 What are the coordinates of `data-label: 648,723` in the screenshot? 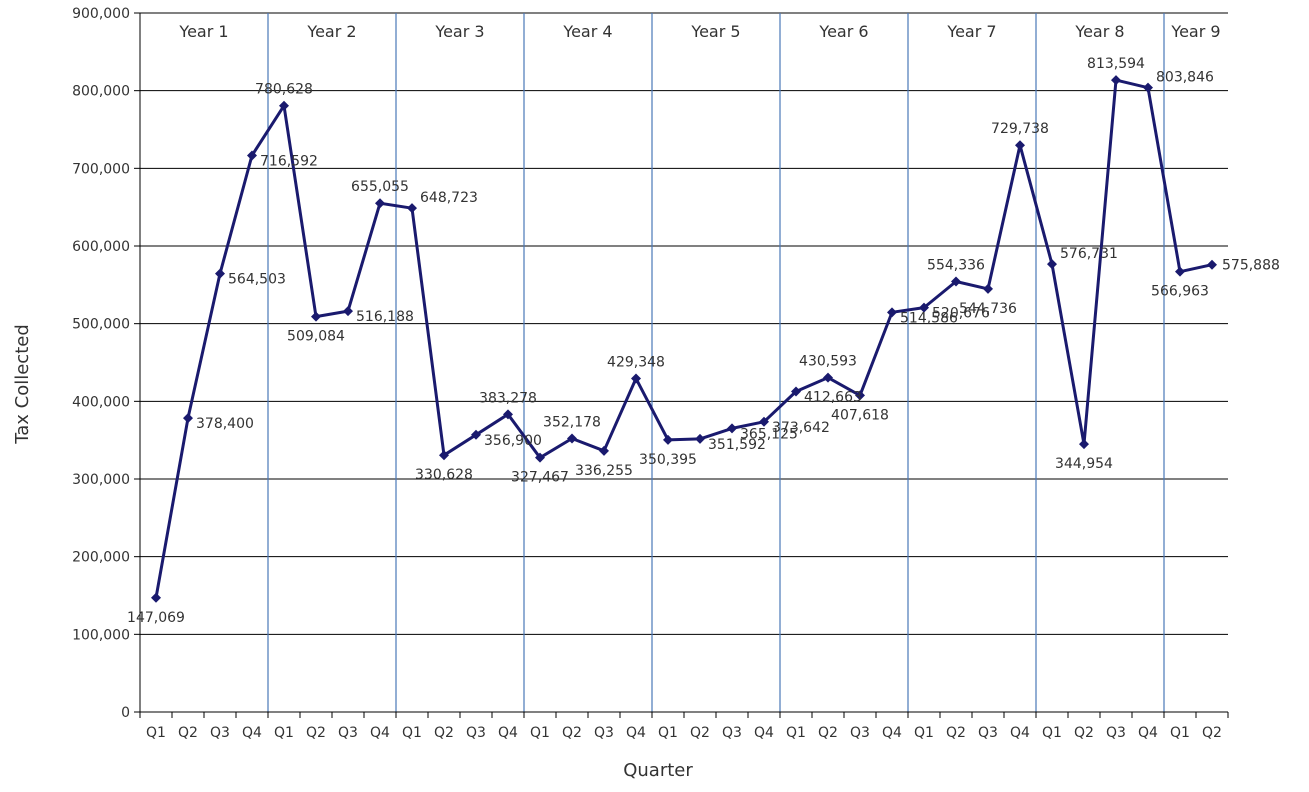 It's located at (449, 198).